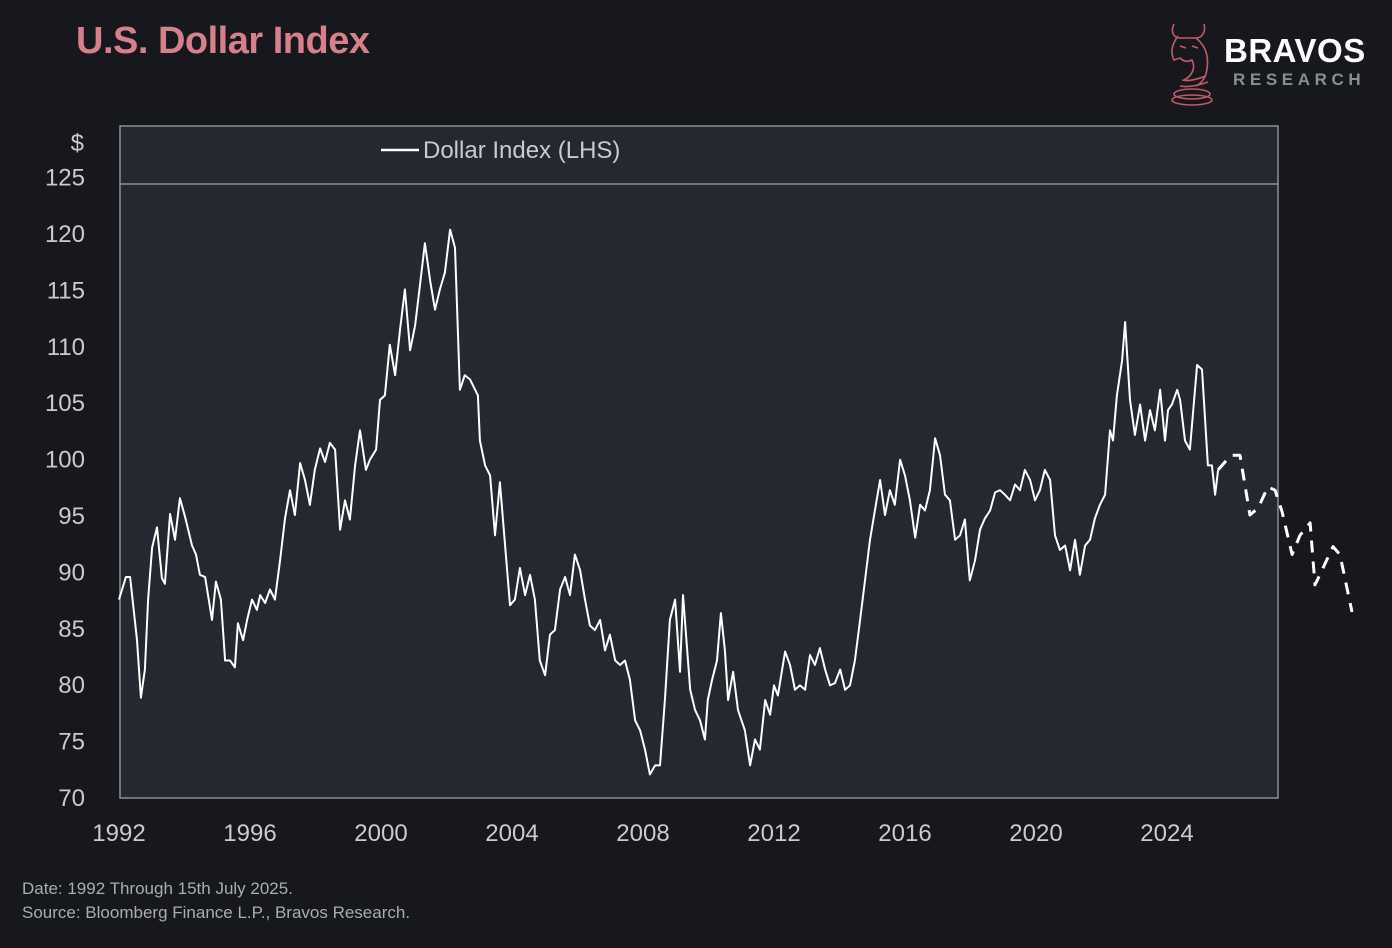  What do you see at coordinates (77, 143) in the screenshot?
I see `y-axis-label: $` at bounding box center [77, 143].